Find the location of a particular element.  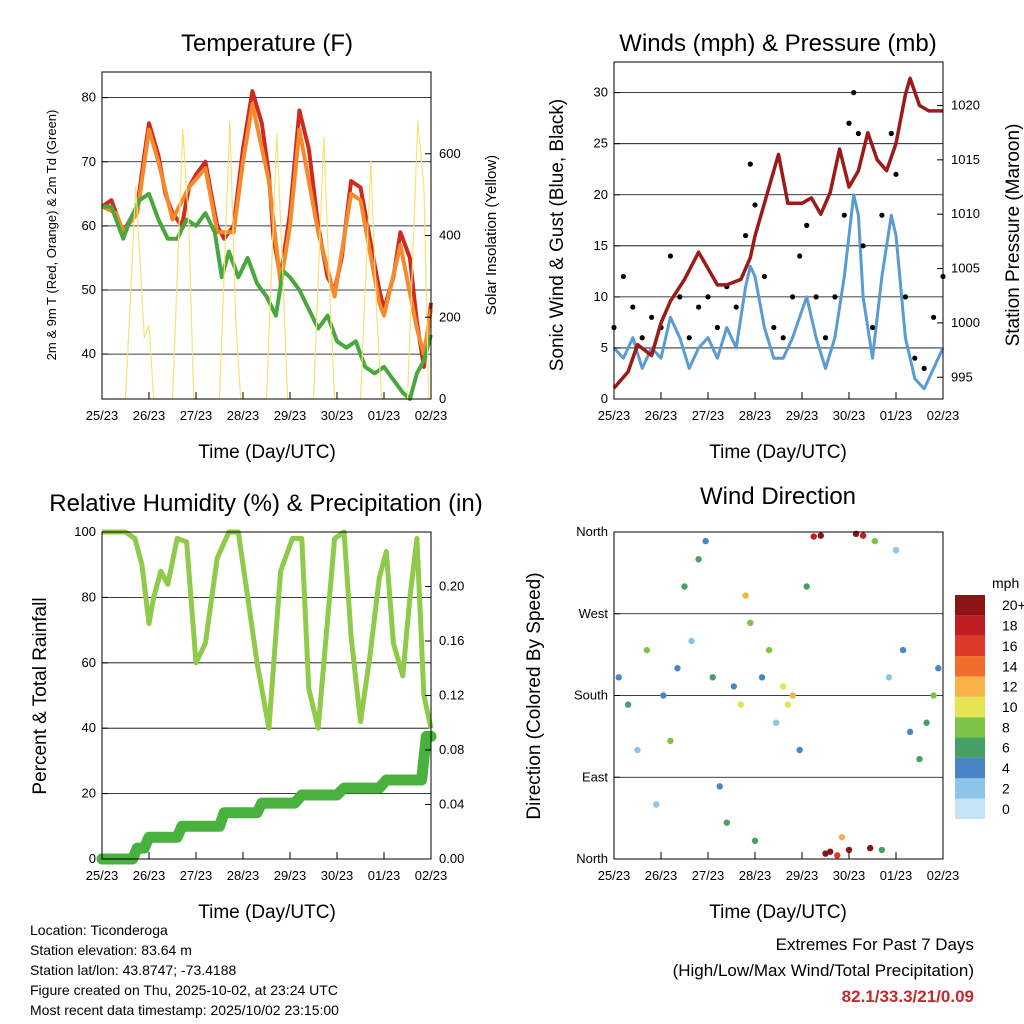

winds-ylabel: Sonic Wind & Gust (Blue, Black) is located at coordinates (557, 235).